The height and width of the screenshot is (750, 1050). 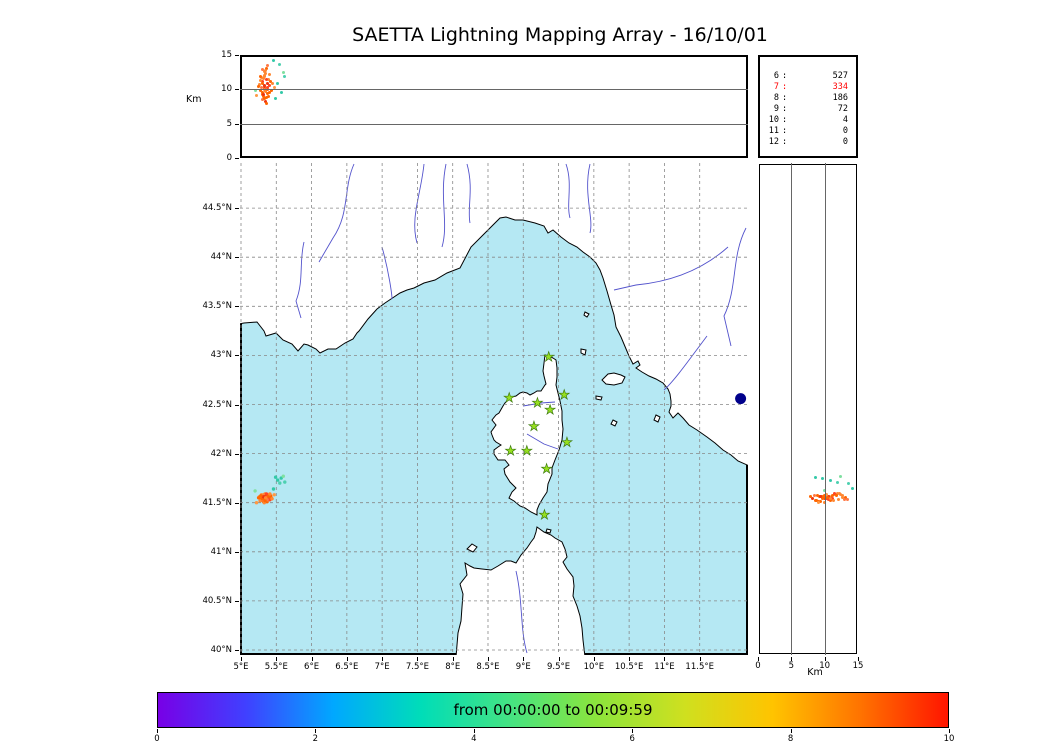 I want to click on lightning-sources-layer, so click(x=270, y=489).